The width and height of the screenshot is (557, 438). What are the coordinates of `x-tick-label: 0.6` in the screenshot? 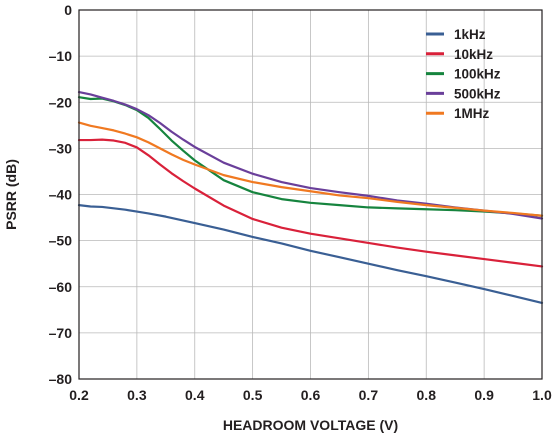 It's located at (311, 395).